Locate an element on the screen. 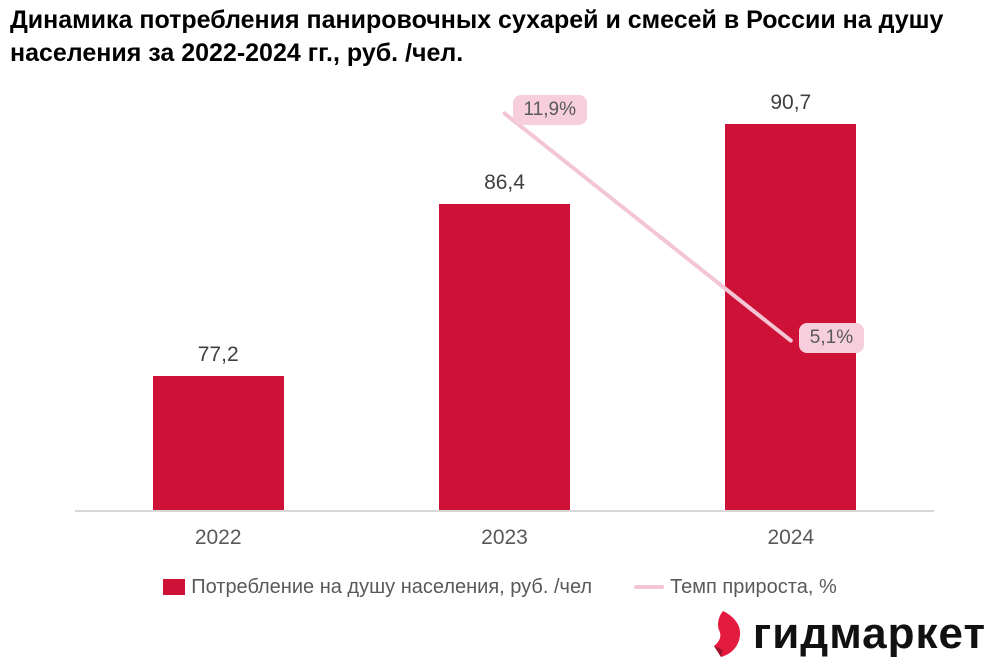 Image resolution: width=1000 pixels, height=662 pixels. gidmarket-logo-text: гидмаркет is located at coordinates (869, 633).